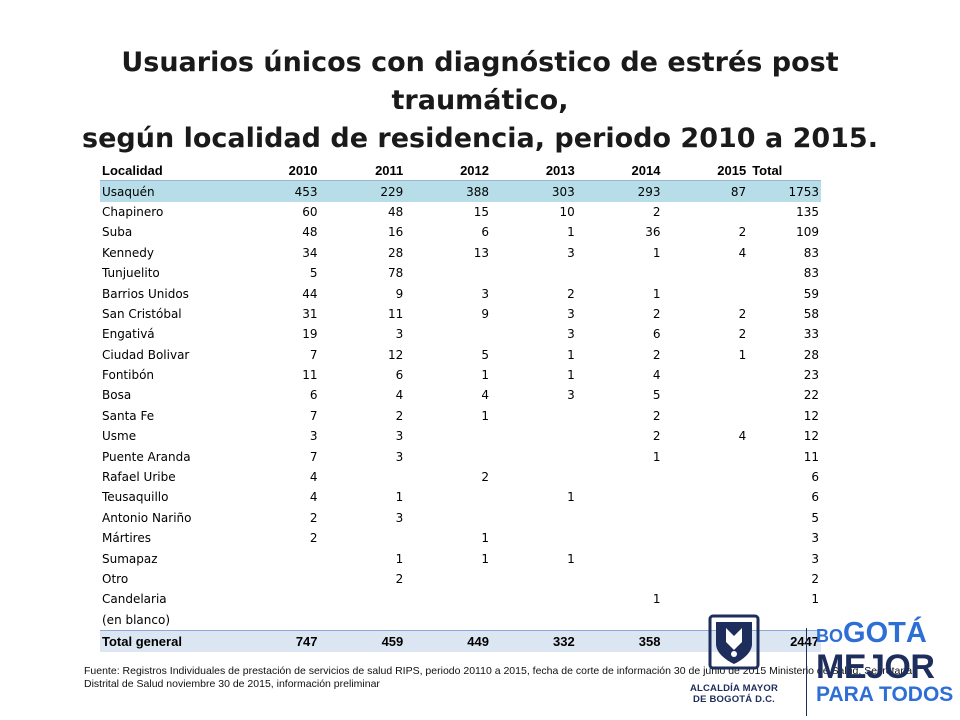 The image size is (960, 720). I want to click on brand-line-1: BOGOTÁ, so click(886, 634).